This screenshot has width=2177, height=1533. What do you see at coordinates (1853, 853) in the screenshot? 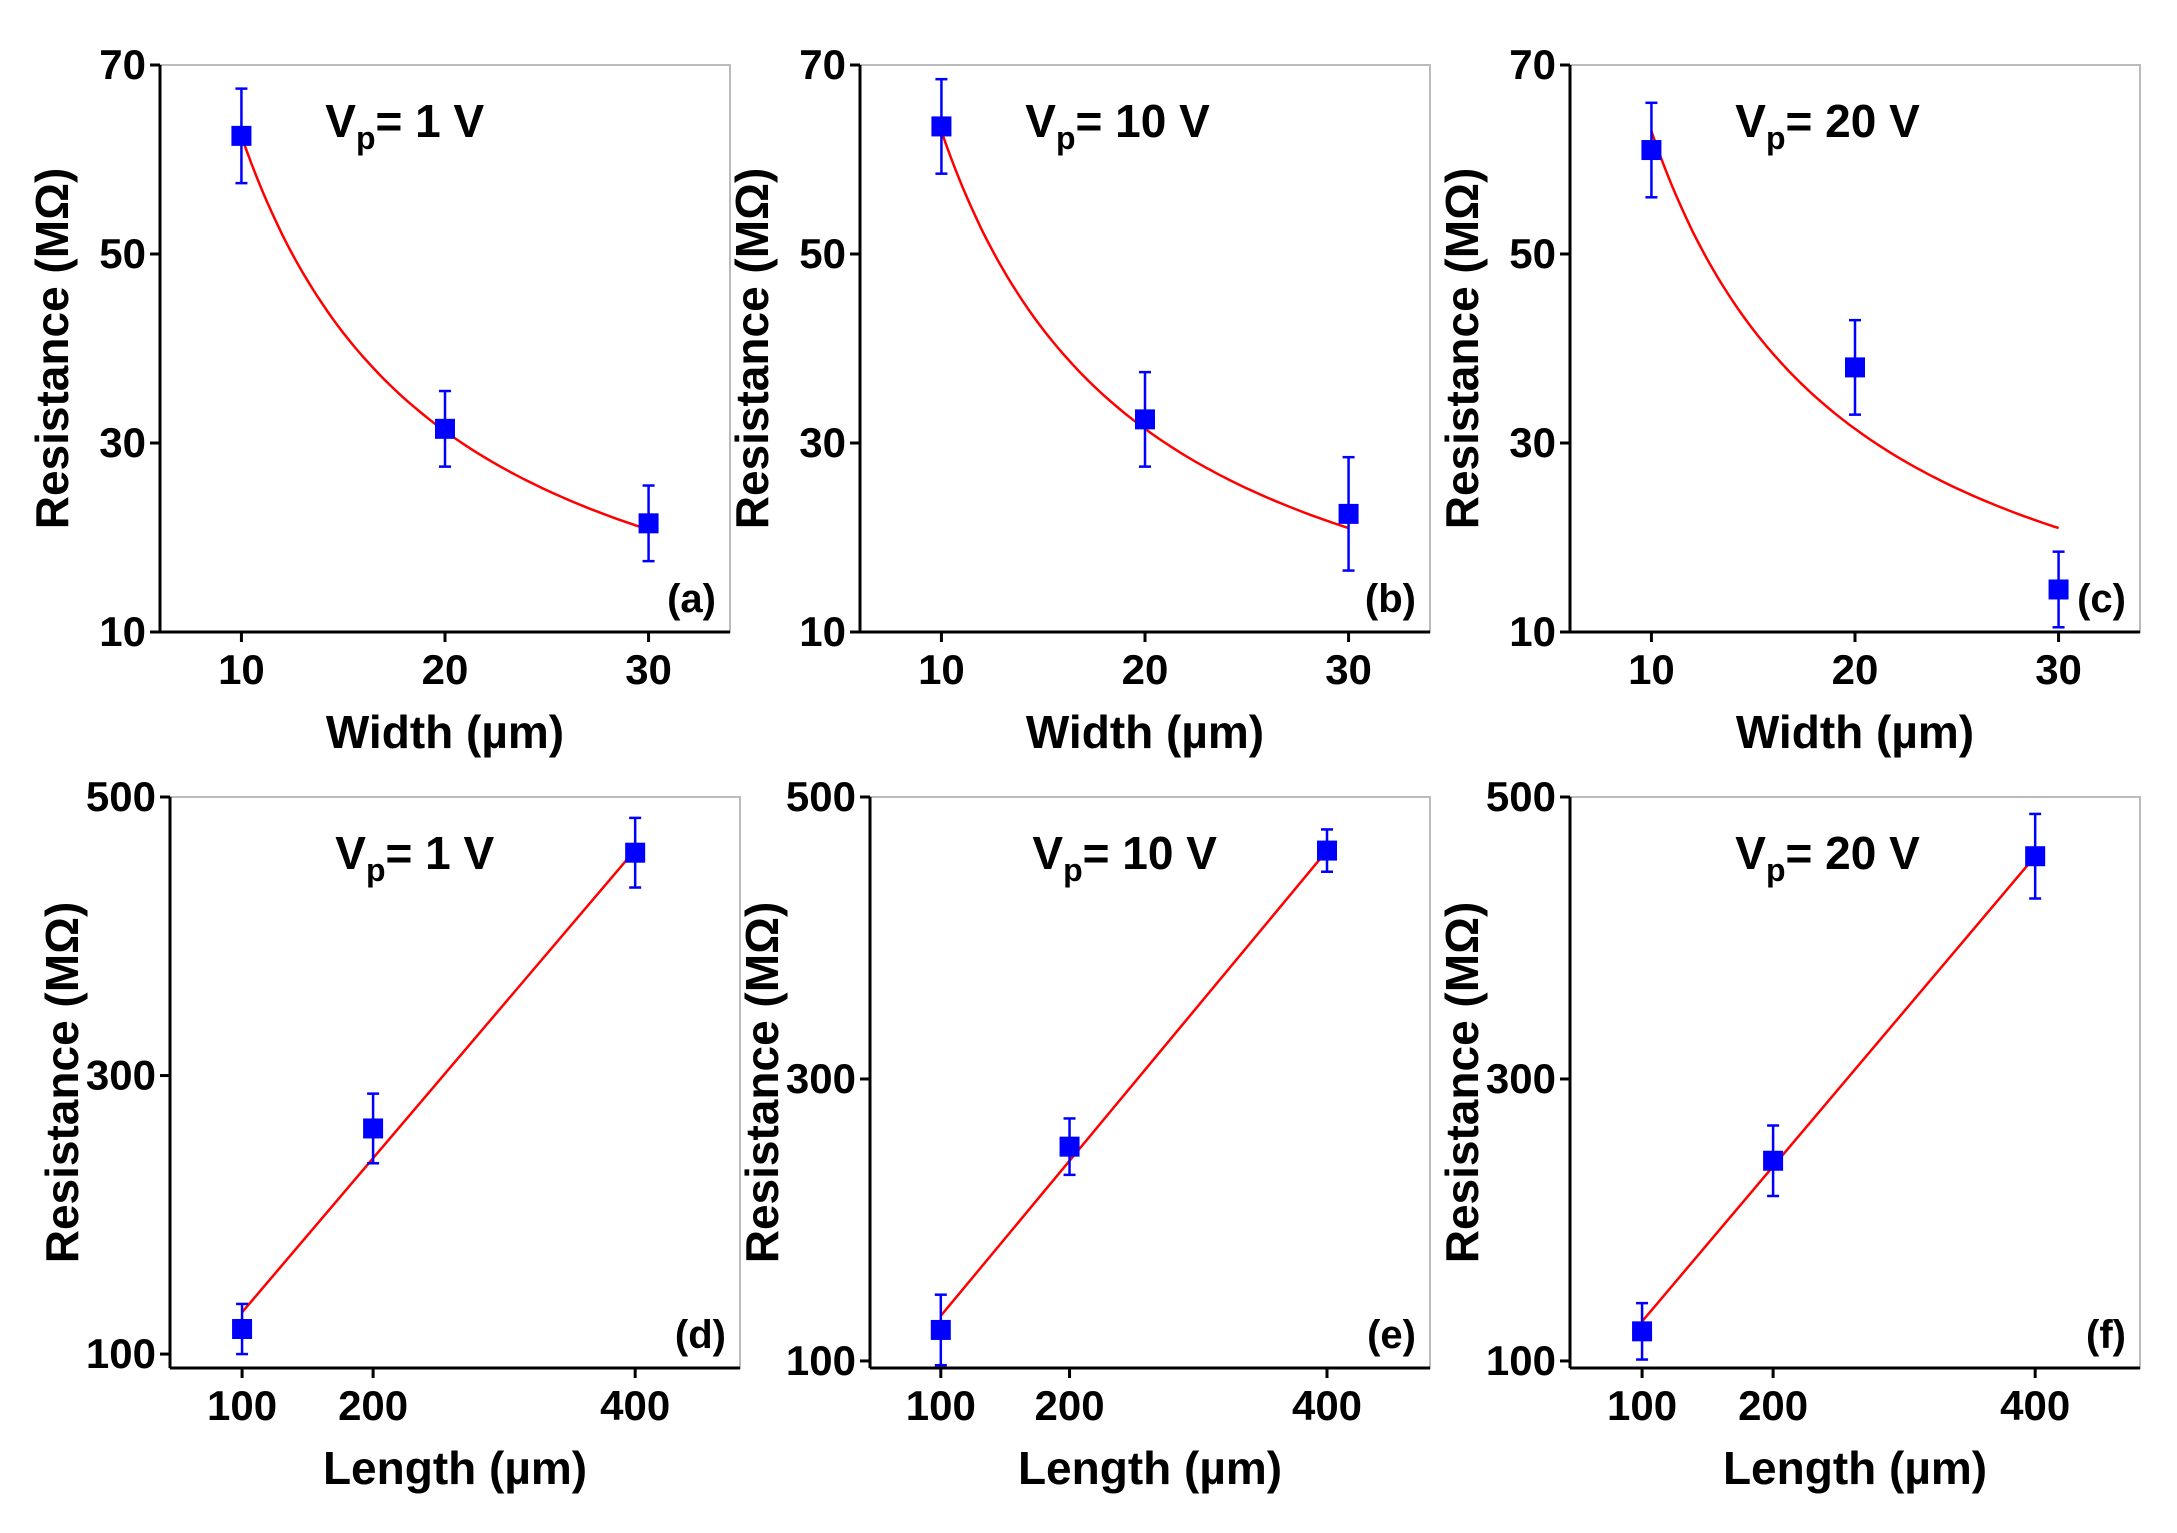
I see `voltage-value: = 20 V` at bounding box center [1853, 853].